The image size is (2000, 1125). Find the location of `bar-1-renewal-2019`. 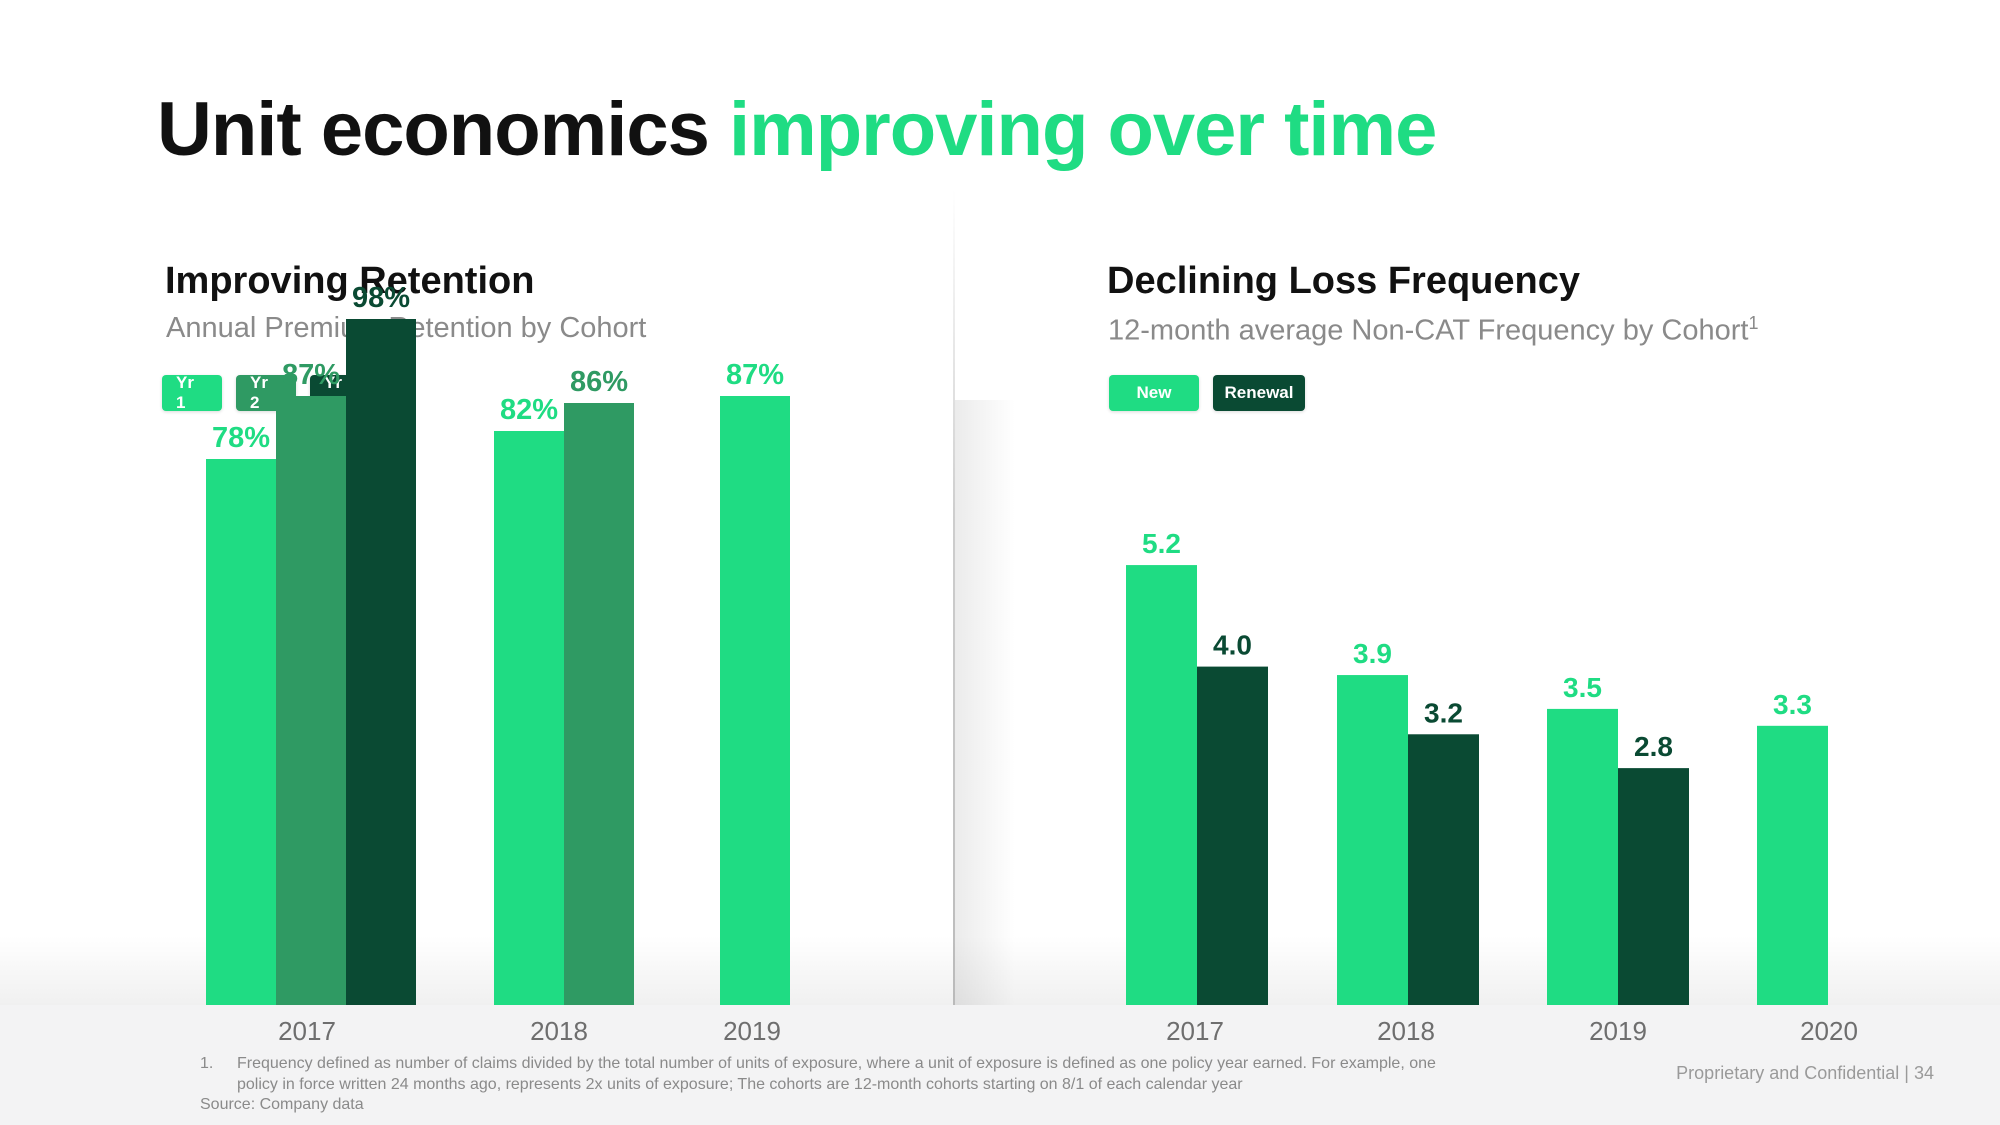

bar-1-renewal-2019 is located at coordinates (1653, 886).